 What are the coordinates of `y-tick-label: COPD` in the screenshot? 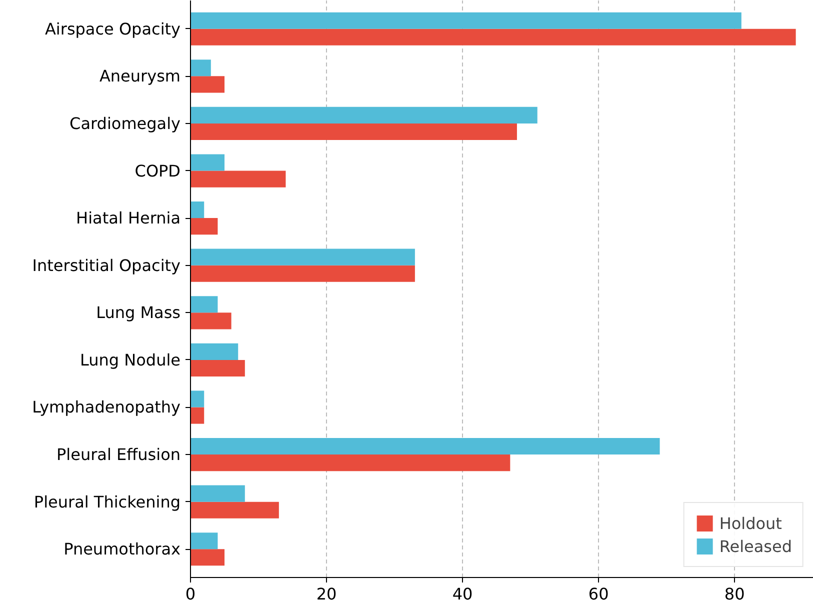 It's located at (157, 170).